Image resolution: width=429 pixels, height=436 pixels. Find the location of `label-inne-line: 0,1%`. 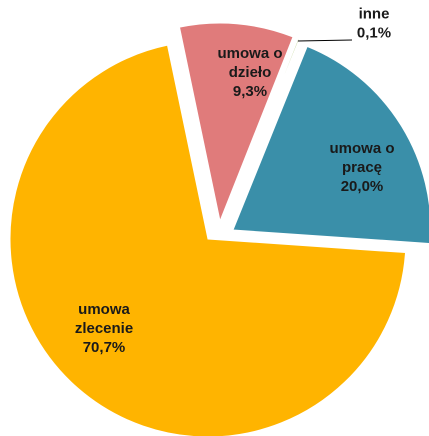

label-inne-line: 0,1% is located at coordinates (374, 33).